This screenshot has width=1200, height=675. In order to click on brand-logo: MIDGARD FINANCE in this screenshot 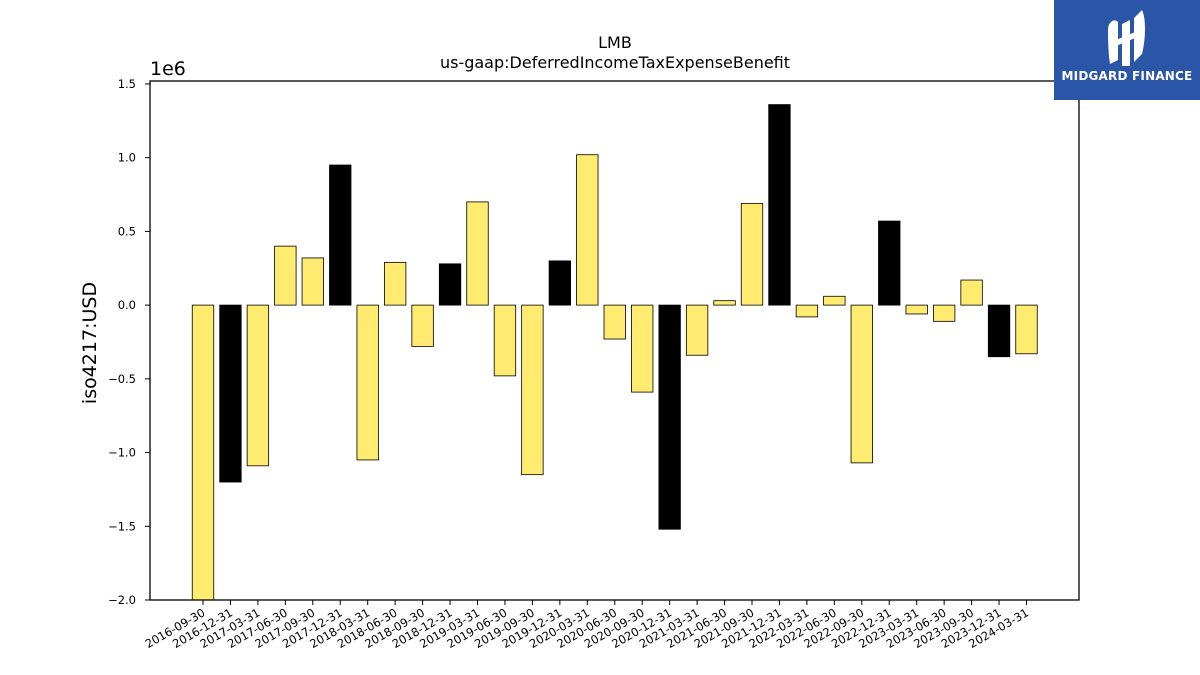, I will do `click(1127, 50)`.